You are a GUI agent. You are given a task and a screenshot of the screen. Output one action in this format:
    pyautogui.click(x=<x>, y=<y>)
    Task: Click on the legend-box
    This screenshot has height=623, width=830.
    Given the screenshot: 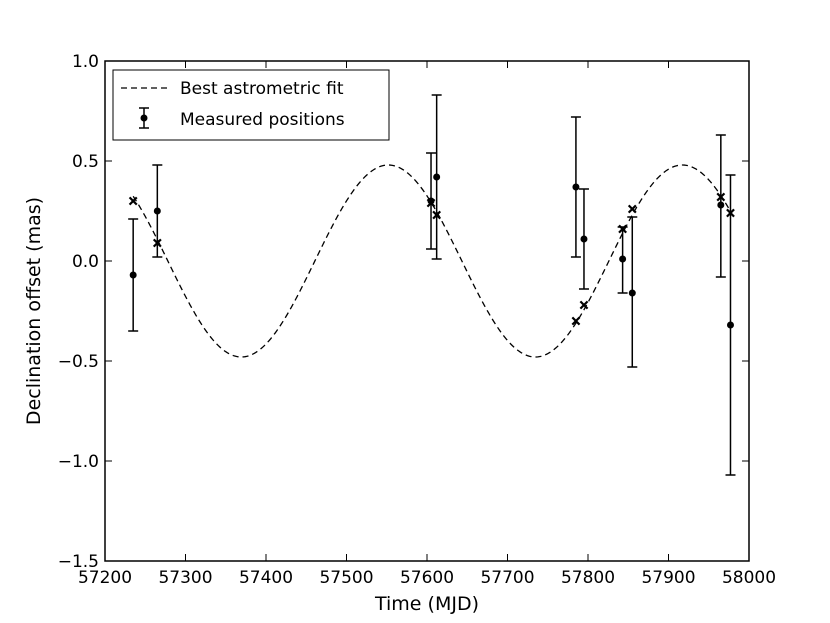 What is the action you would take?
    pyautogui.click(x=251, y=105)
    